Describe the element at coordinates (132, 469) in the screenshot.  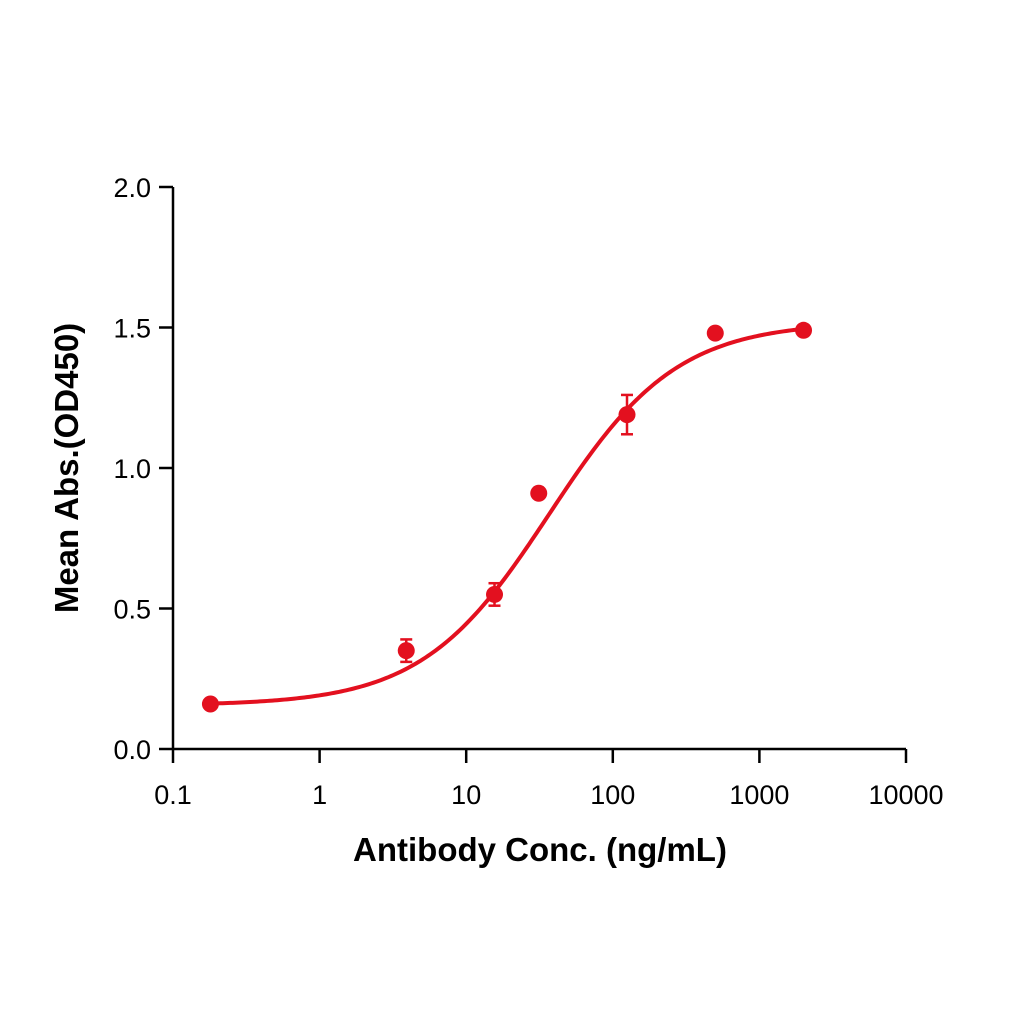
I see `y-tick-label: 1.0` at that location.